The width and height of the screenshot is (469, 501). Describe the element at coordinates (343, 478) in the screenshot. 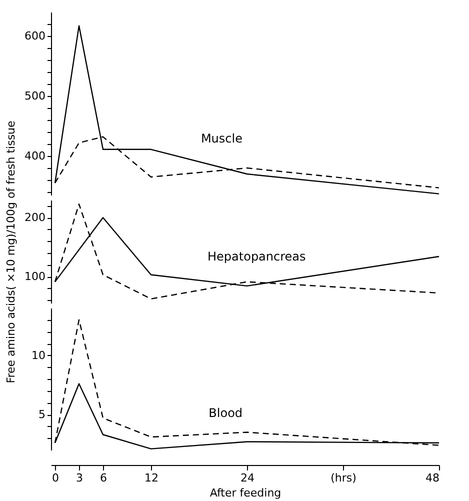

I see `x-tick-label: (hrs)` at that location.